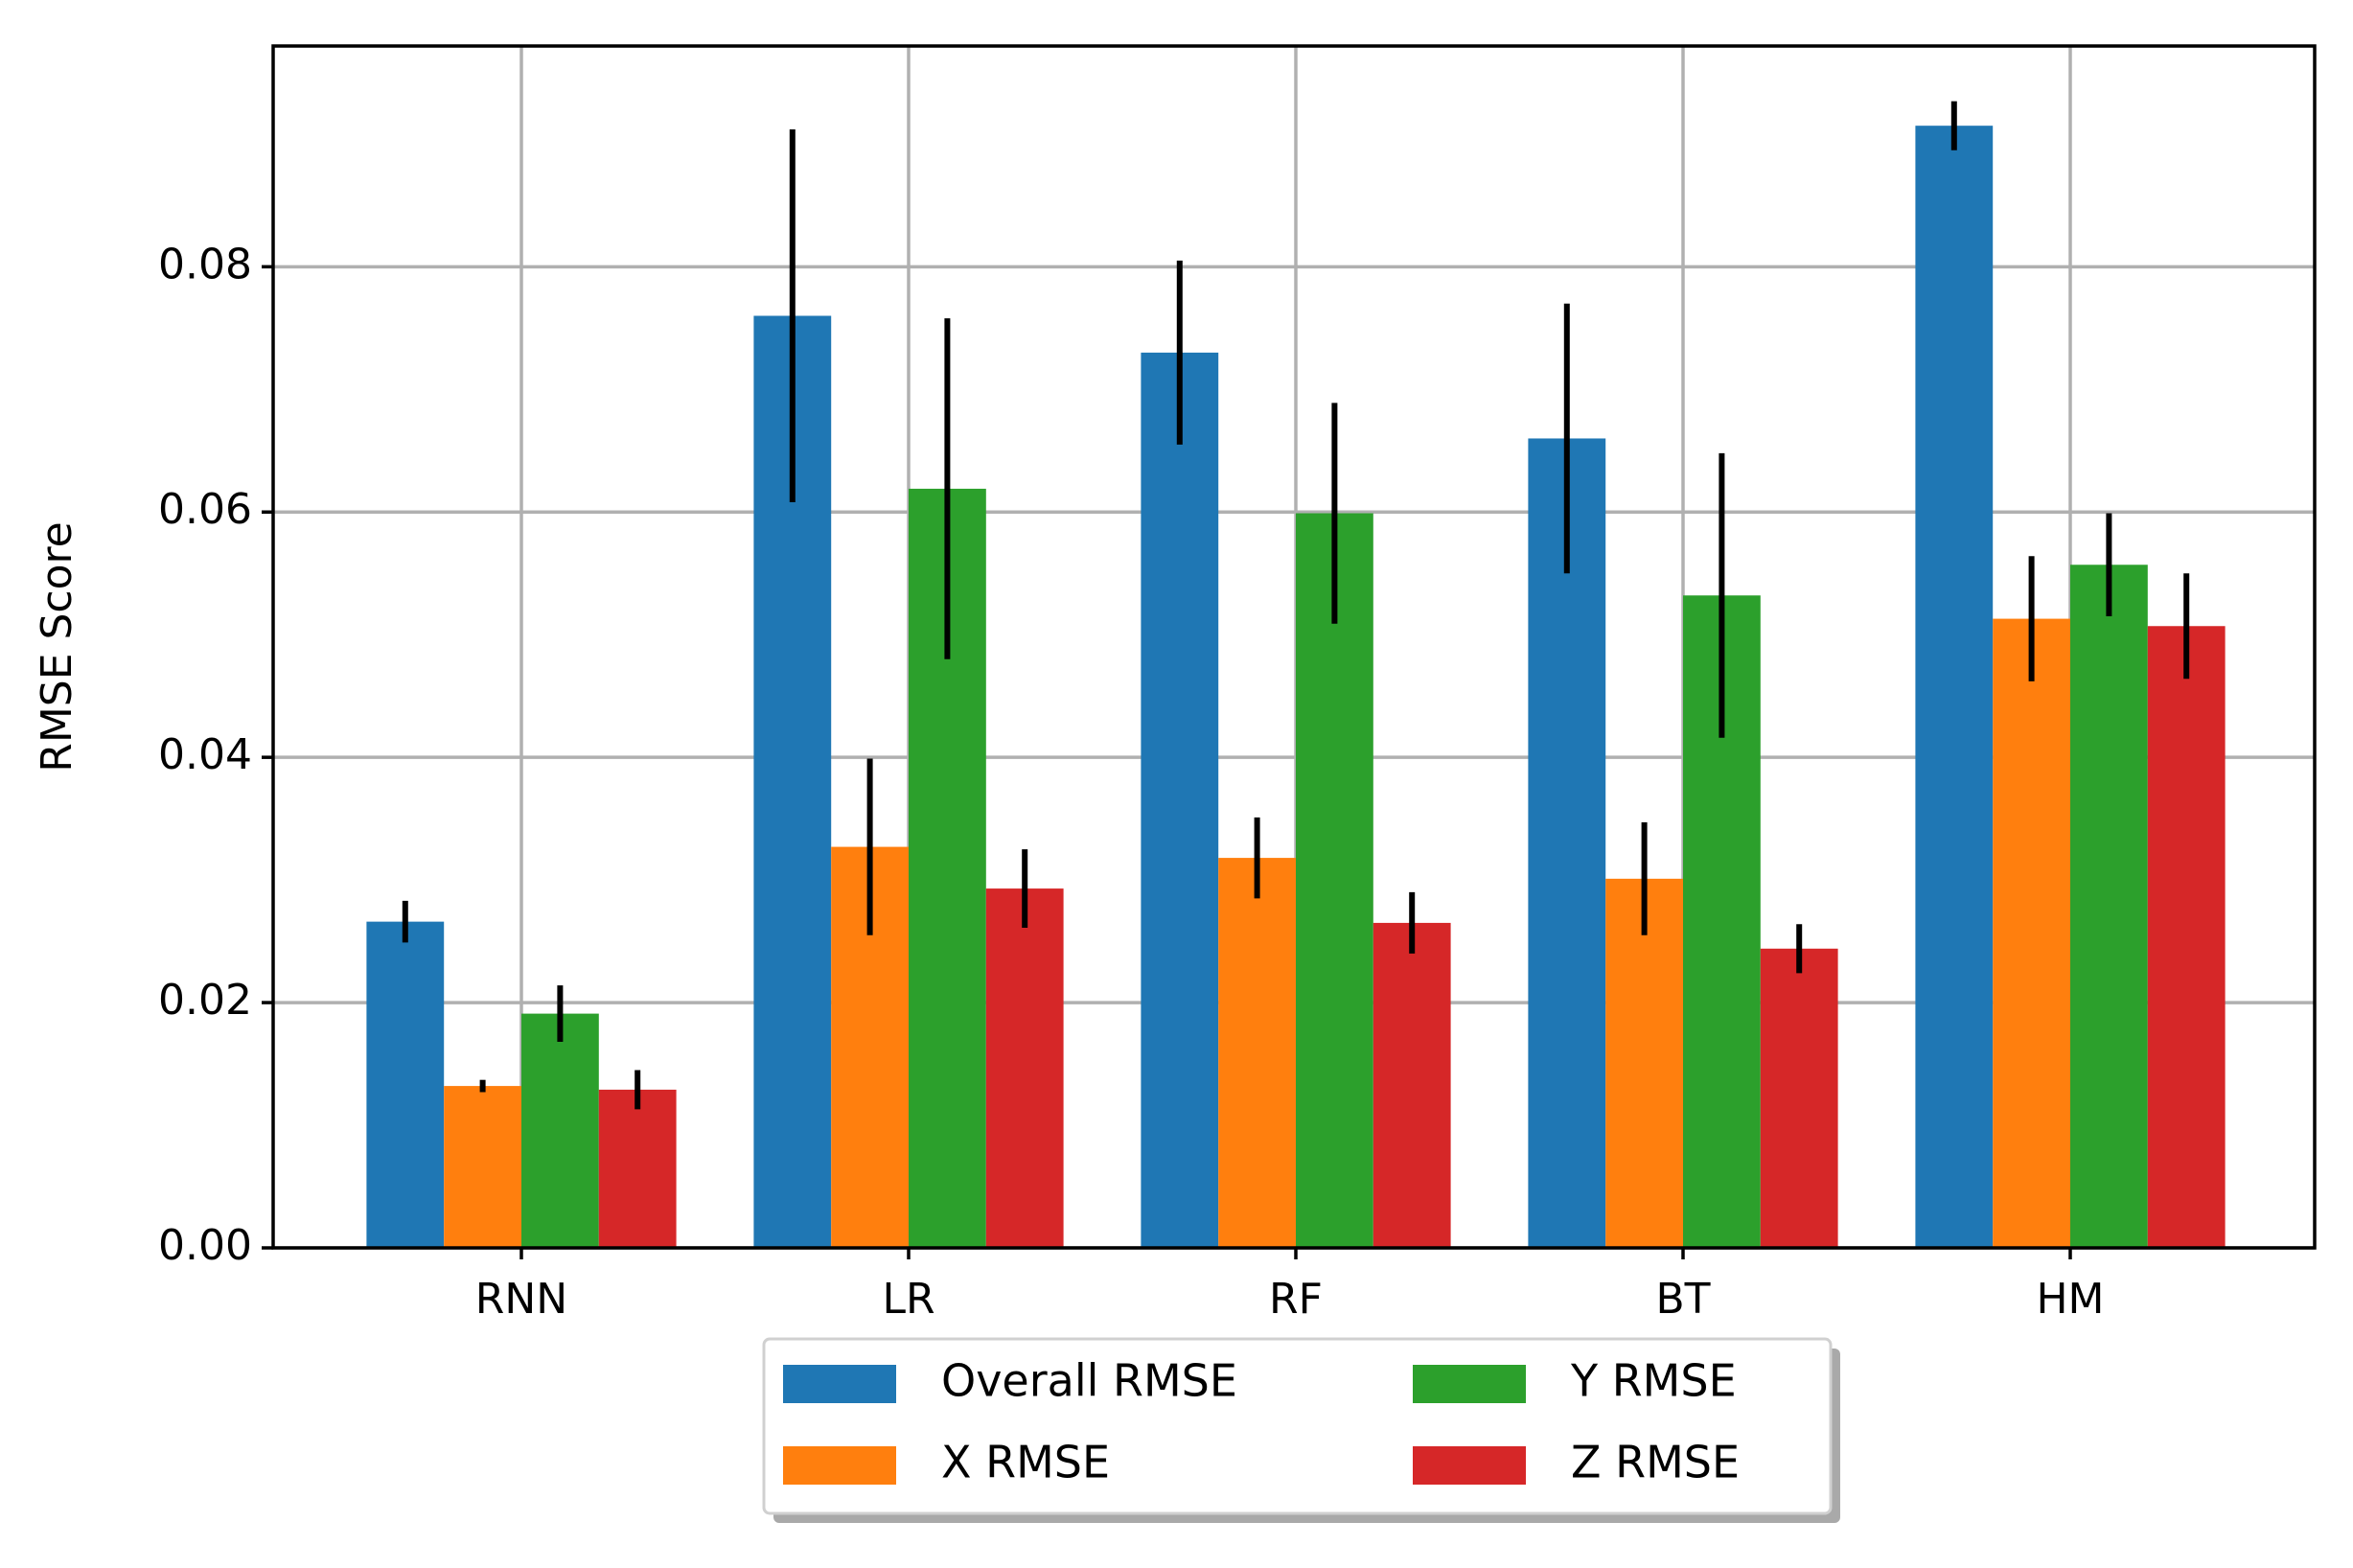  What do you see at coordinates (1682, 1299) in the screenshot?
I see `x-tick-label: BT` at bounding box center [1682, 1299].